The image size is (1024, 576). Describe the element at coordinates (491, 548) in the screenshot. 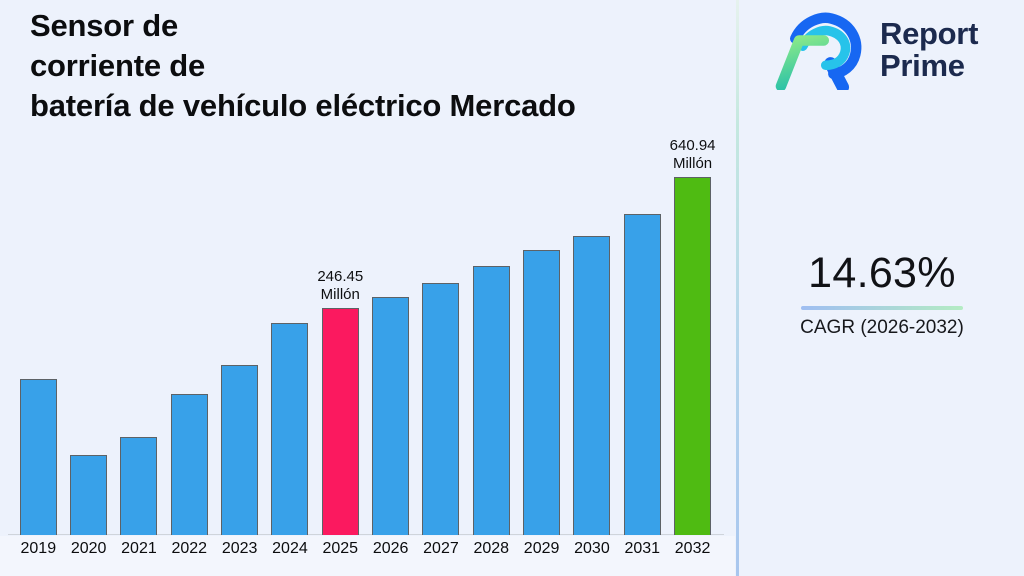

I see `year-label-2028: 2028` at that location.